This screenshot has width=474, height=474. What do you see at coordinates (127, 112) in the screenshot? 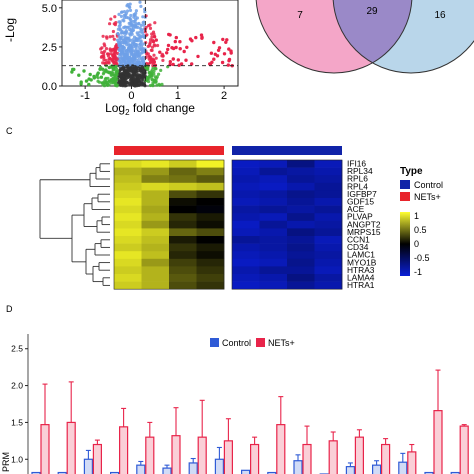
I see `volcano-x-label-sub: 2` at bounding box center [127, 112].